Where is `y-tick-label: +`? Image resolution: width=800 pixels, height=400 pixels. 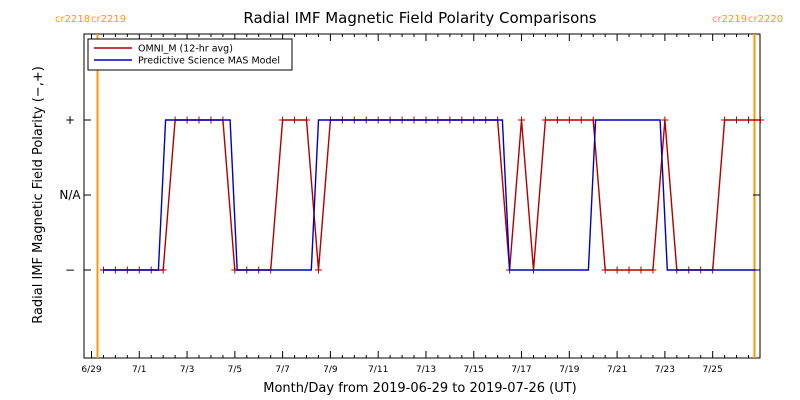 y-tick-label: + is located at coordinates (70, 120).